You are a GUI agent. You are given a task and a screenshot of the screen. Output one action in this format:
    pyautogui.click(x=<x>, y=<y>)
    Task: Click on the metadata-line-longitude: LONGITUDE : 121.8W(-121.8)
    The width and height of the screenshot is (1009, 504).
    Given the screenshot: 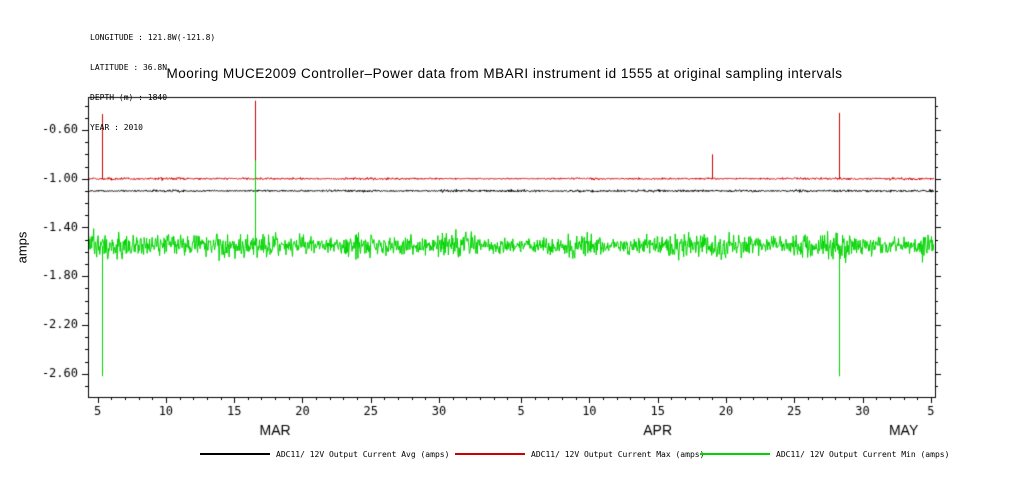 What is the action you would take?
    pyautogui.click(x=153, y=37)
    